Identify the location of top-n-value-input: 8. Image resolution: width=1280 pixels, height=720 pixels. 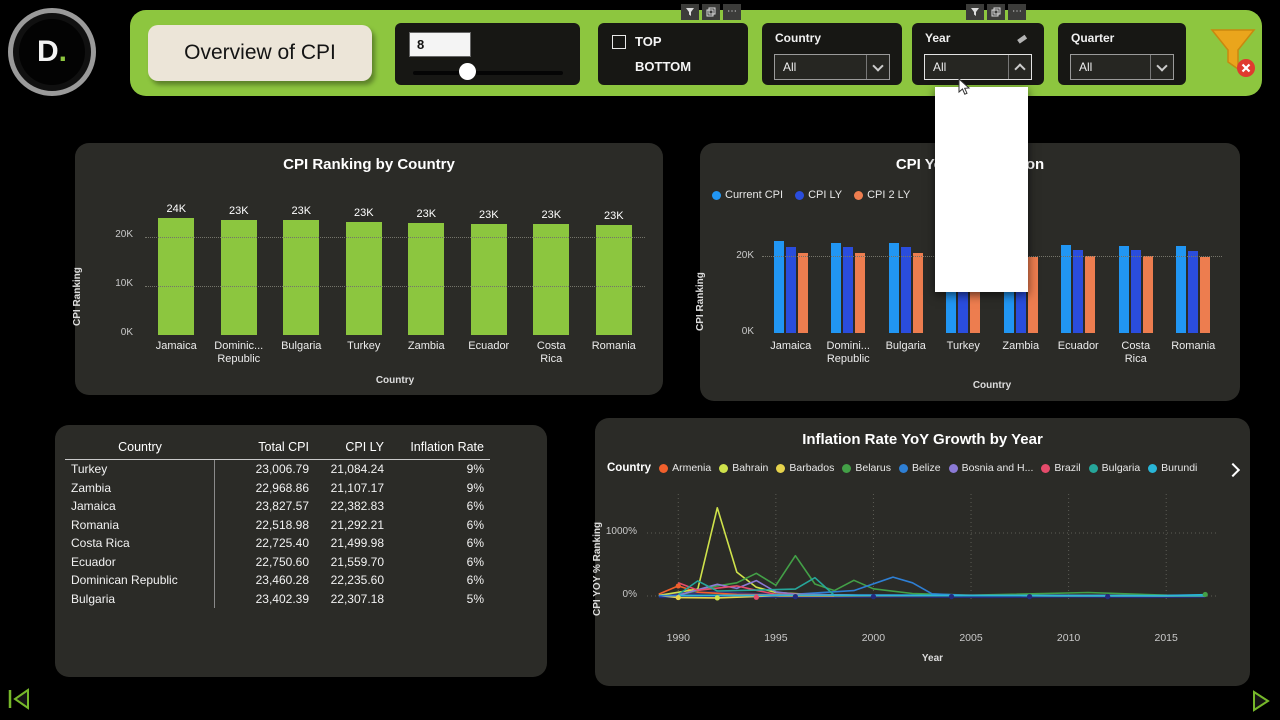
(440, 44).